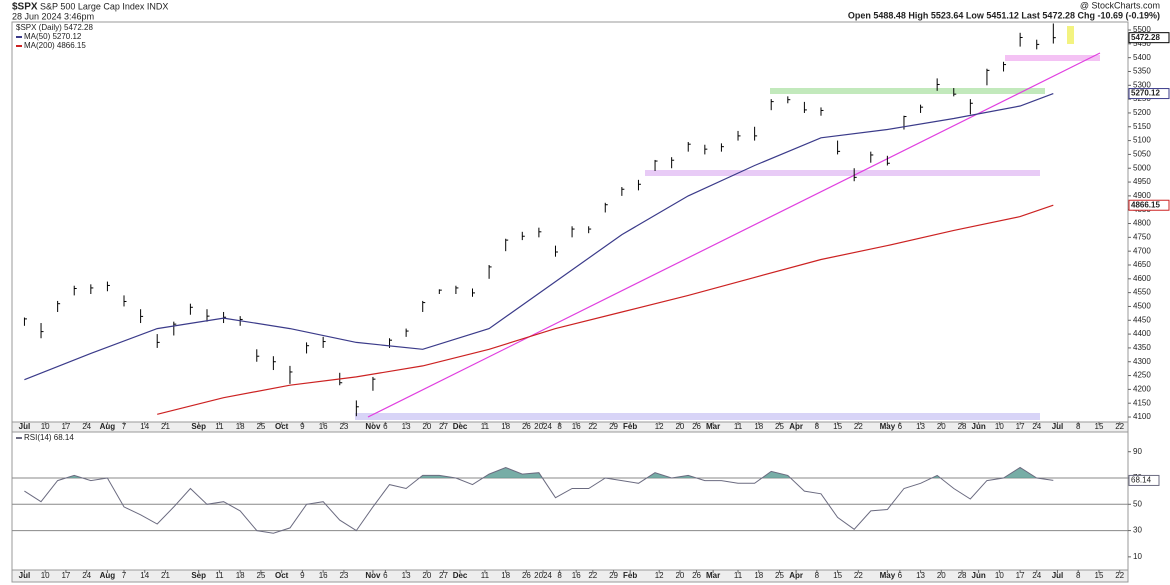 The height and width of the screenshot is (585, 1170). What do you see at coordinates (302, 426) in the screenshot?
I see `x-tick-label: 9` at bounding box center [302, 426].